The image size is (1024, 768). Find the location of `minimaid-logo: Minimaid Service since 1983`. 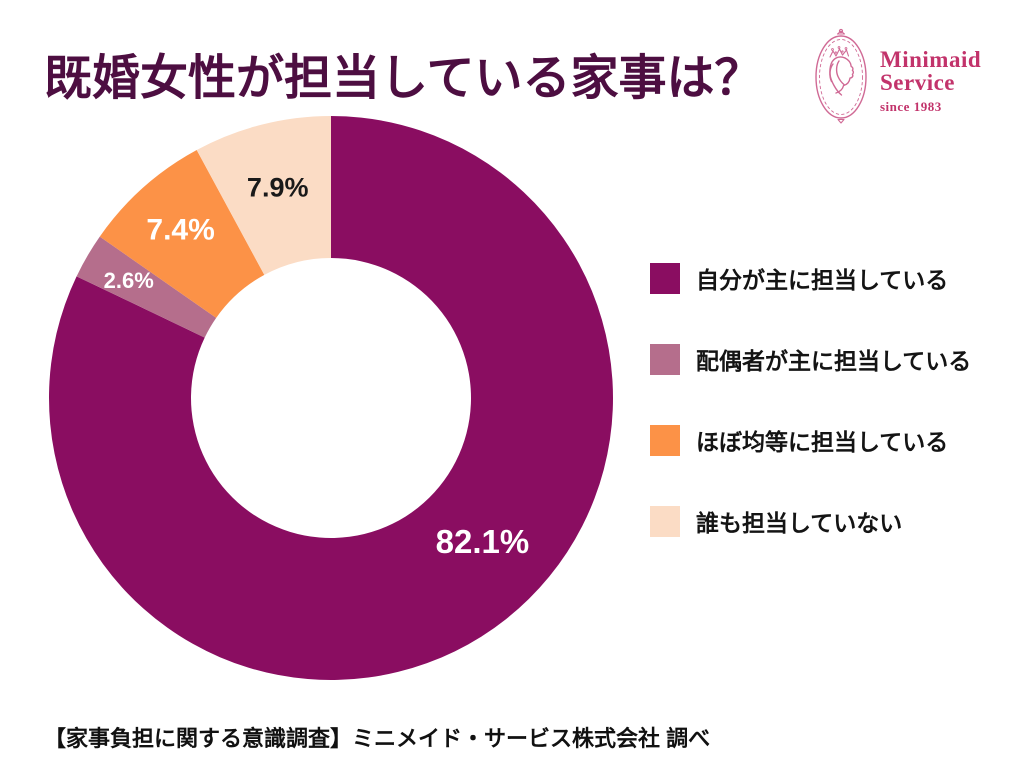

minimaid-logo: Minimaid Service since 1983 is located at coordinates (896, 76).